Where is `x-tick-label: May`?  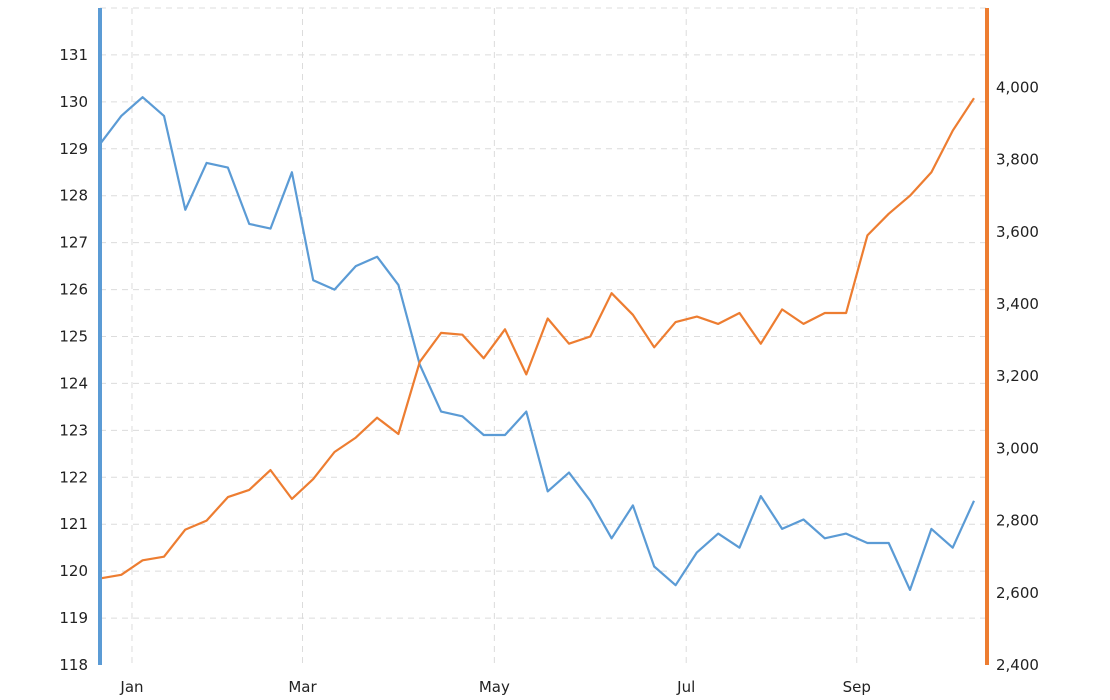 x-tick-label: May is located at coordinates (494, 687).